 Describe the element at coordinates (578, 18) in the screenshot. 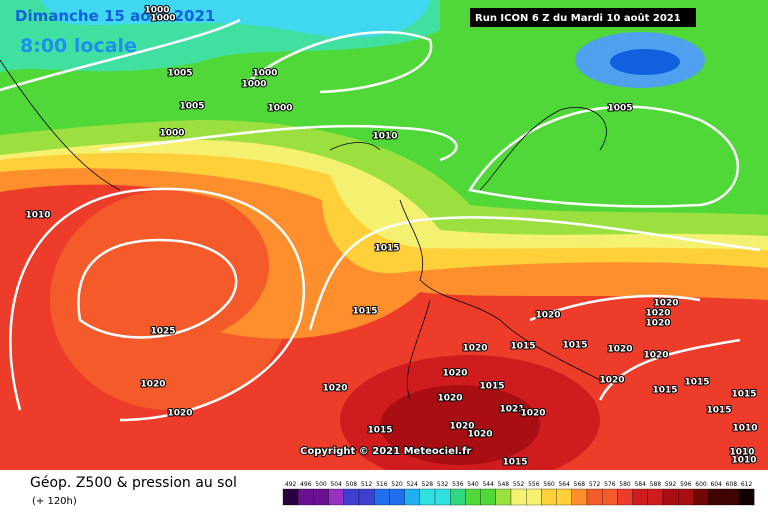

I see `run-info: Run ICON 6 Z du Mardi 10 août 2021` at that location.